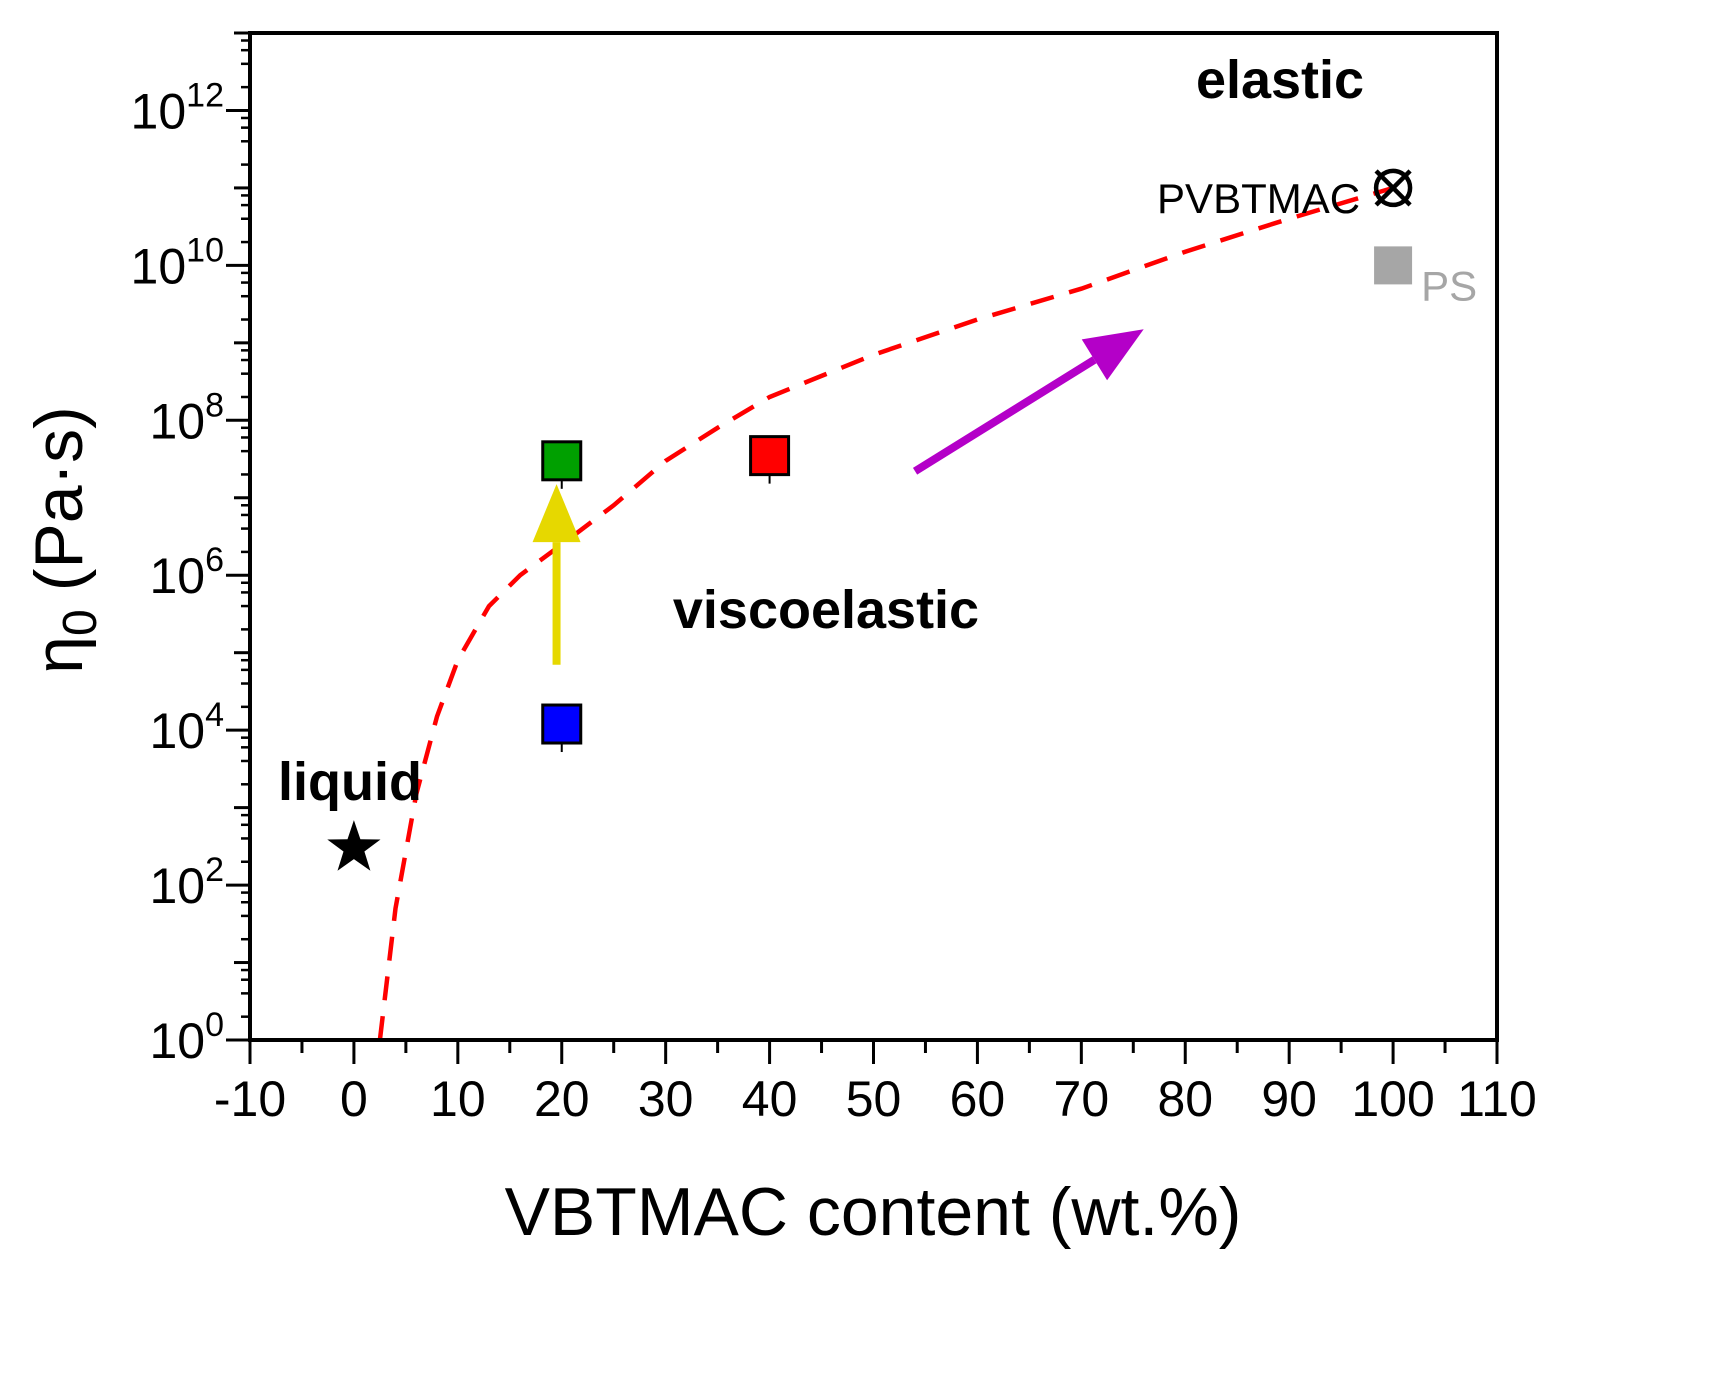  I want to click on x-tick-label: 30, so click(666, 1099).